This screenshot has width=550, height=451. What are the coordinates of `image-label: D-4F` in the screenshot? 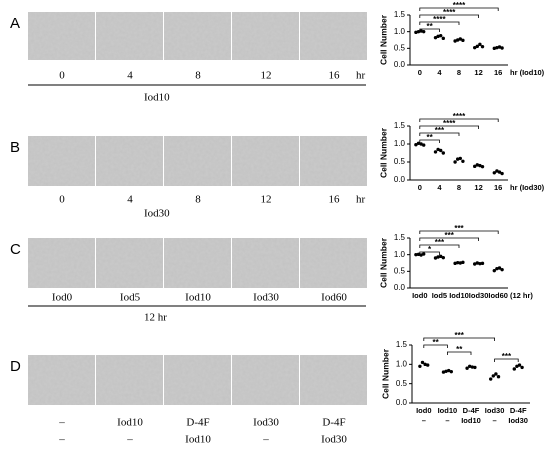 It's located at (333, 423).